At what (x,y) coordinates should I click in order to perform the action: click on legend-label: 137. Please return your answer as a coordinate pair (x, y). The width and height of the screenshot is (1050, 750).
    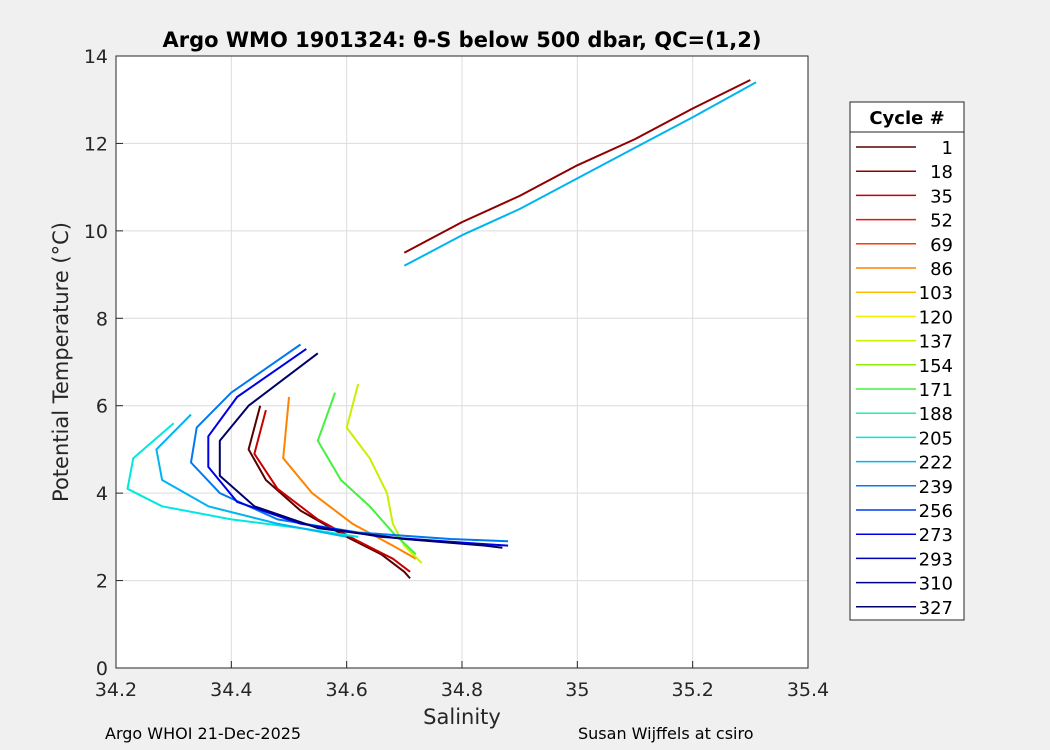
    Looking at the image, I should click on (936, 342).